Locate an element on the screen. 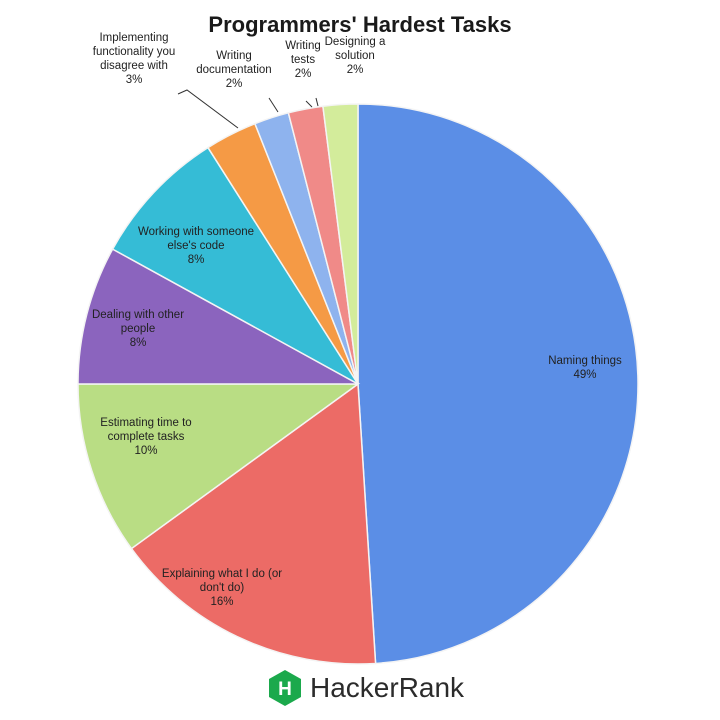 This screenshot has height=720, width=720. slice-label: Estimating time to complete tasks 10% is located at coordinates (145, 437).